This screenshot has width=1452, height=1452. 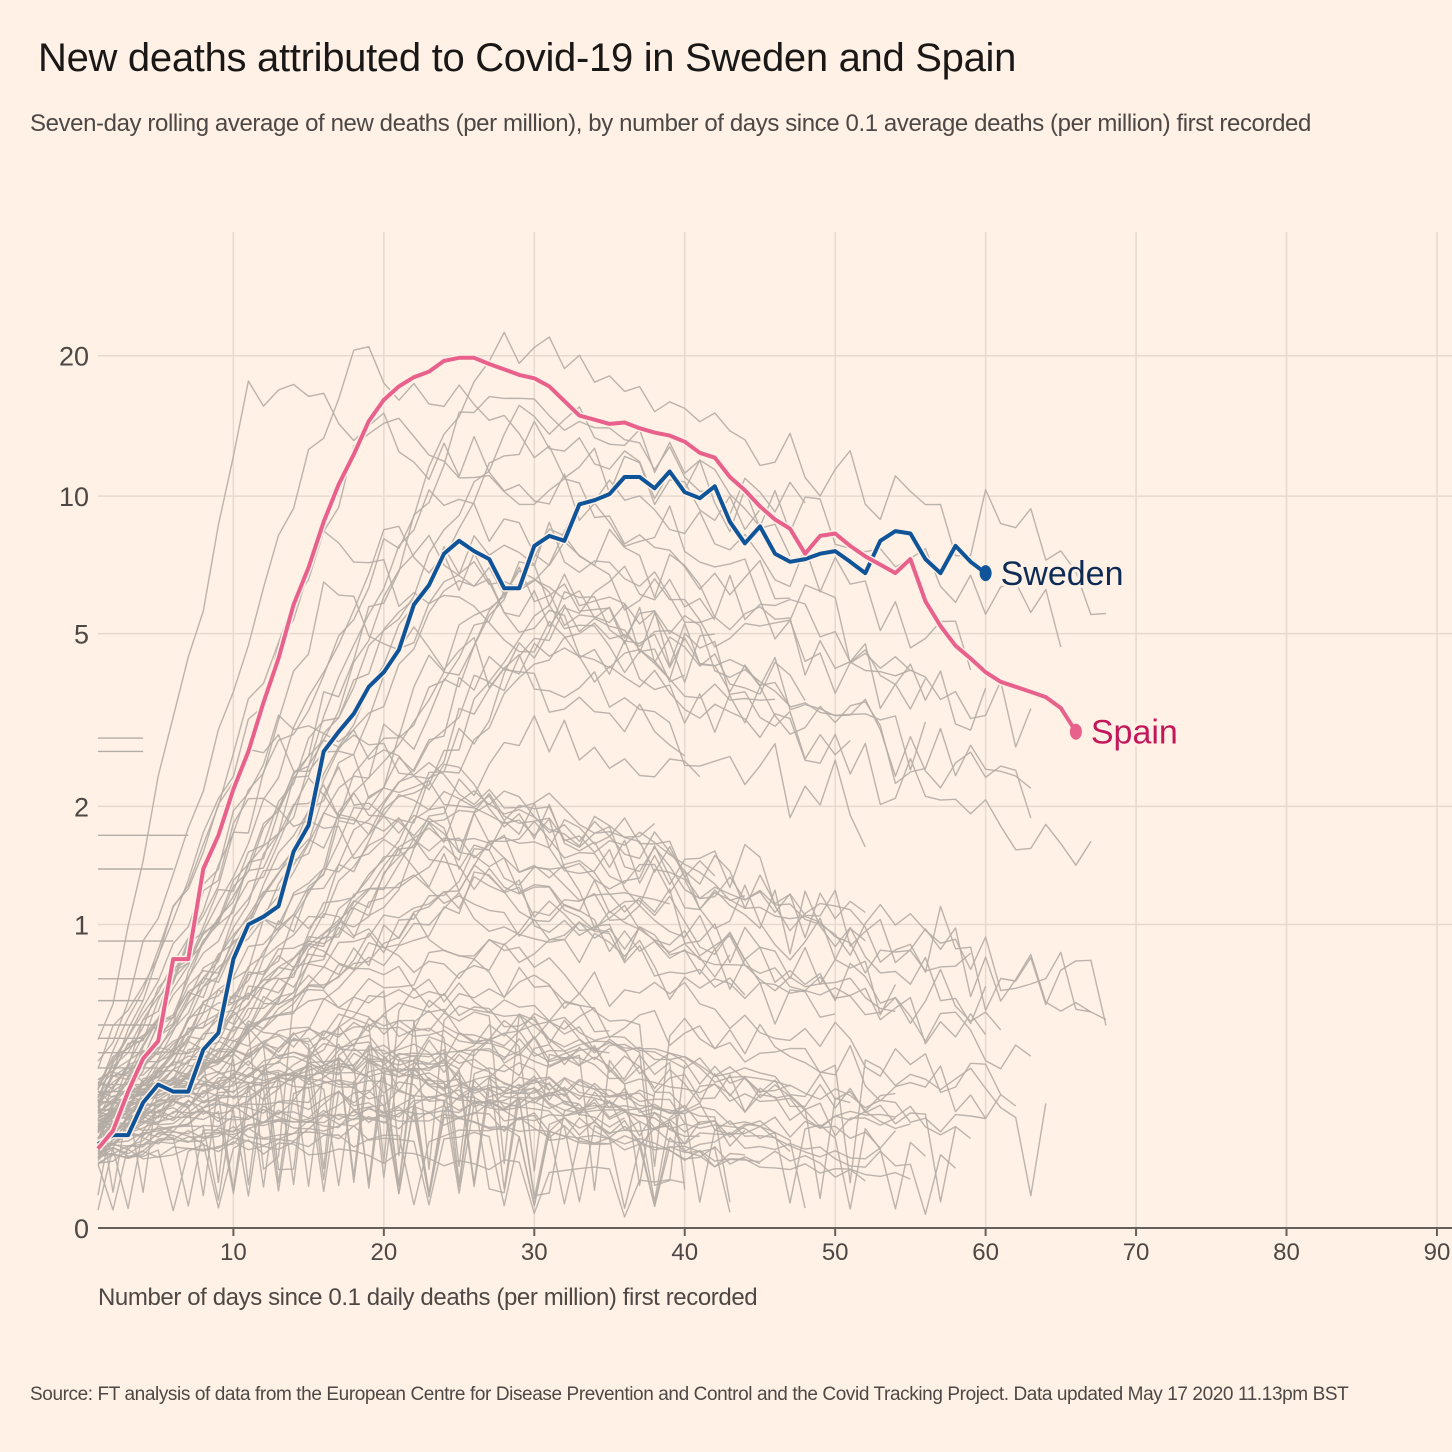 What do you see at coordinates (1286, 1252) in the screenshot?
I see `x-tick-label-80: 80` at bounding box center [1286, 1252].